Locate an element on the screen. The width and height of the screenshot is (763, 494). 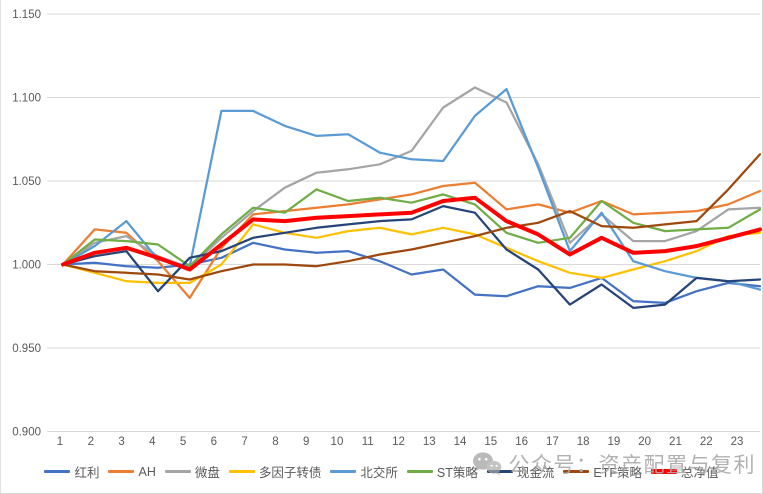
legend-item-总净值: 总净值 is located at coordinates (685, 471).